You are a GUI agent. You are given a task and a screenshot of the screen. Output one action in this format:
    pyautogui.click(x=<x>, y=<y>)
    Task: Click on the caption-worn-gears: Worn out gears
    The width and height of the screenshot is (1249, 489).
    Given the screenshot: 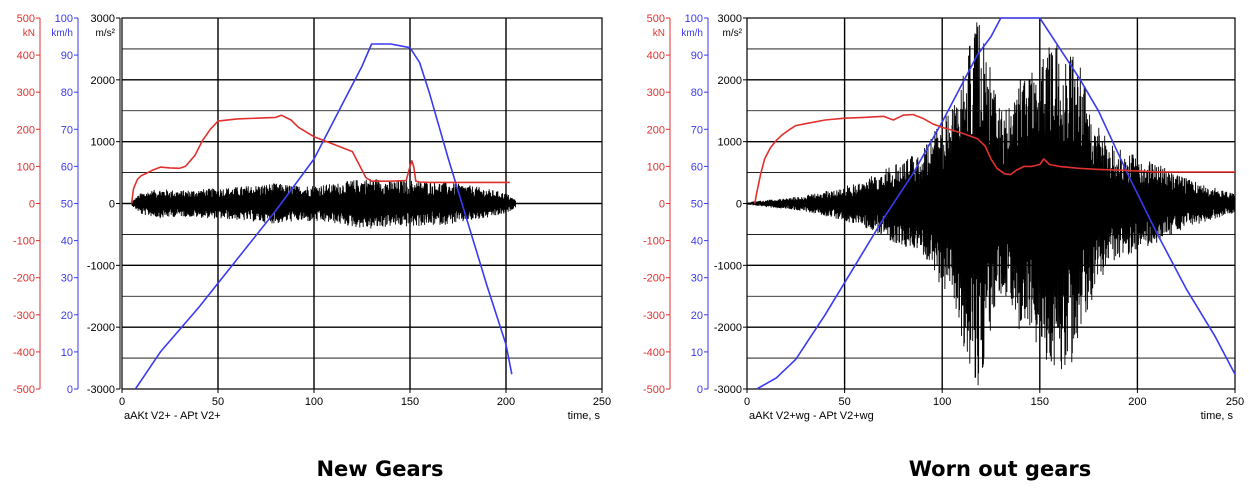 What is the action you would take?
    pyautogui.click(x=1000, y=469)
    